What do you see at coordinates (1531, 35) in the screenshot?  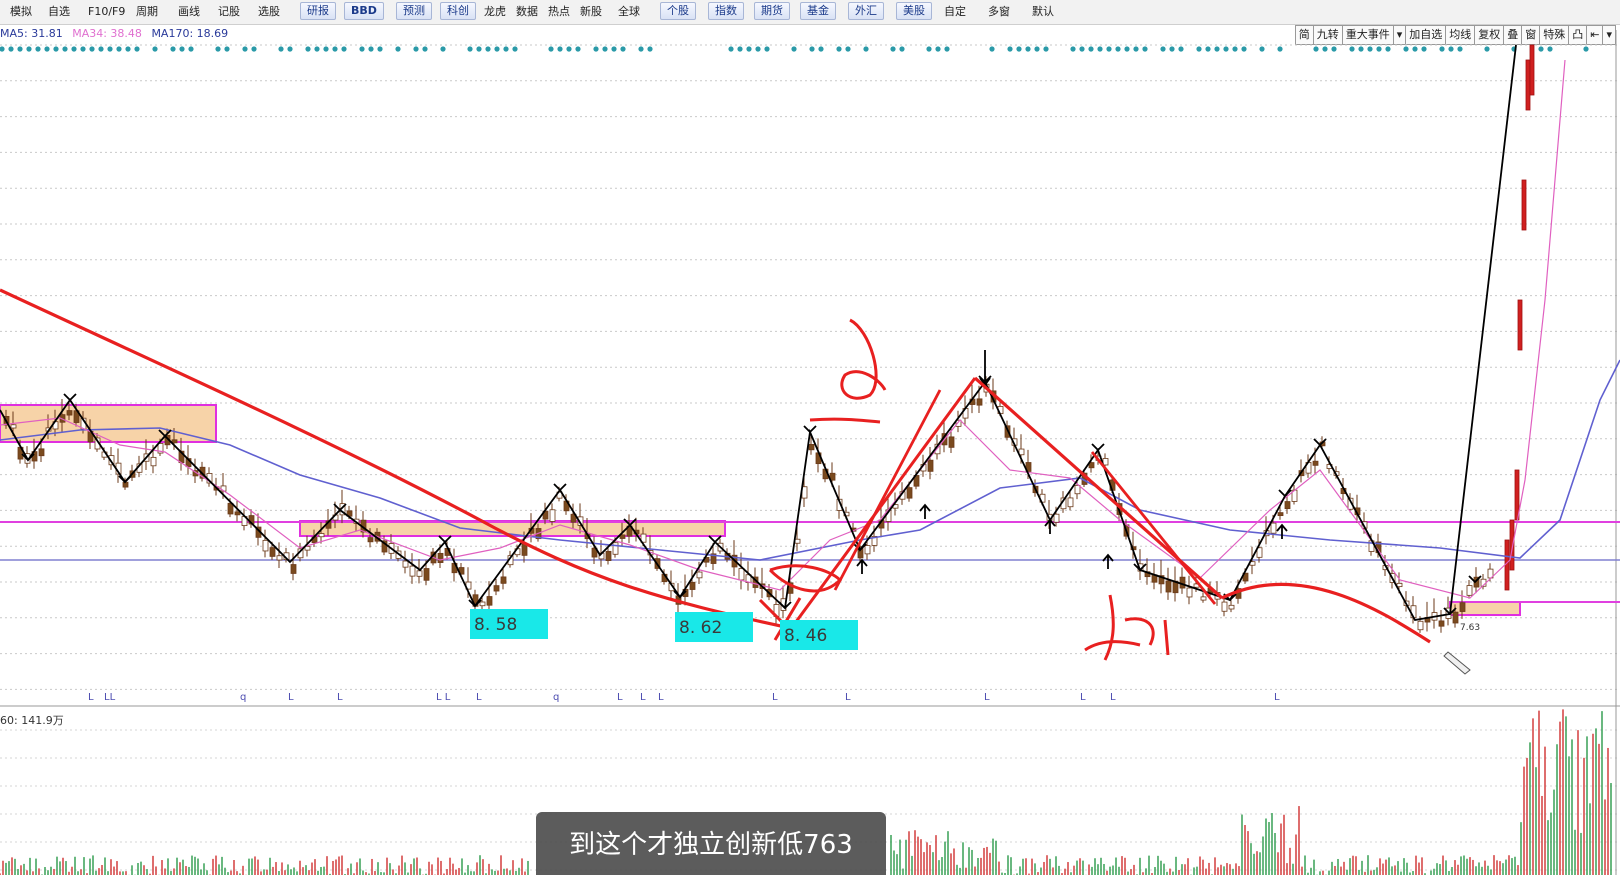 I see `chart-tool-8: 窗` at bounding box center [1531, 35].